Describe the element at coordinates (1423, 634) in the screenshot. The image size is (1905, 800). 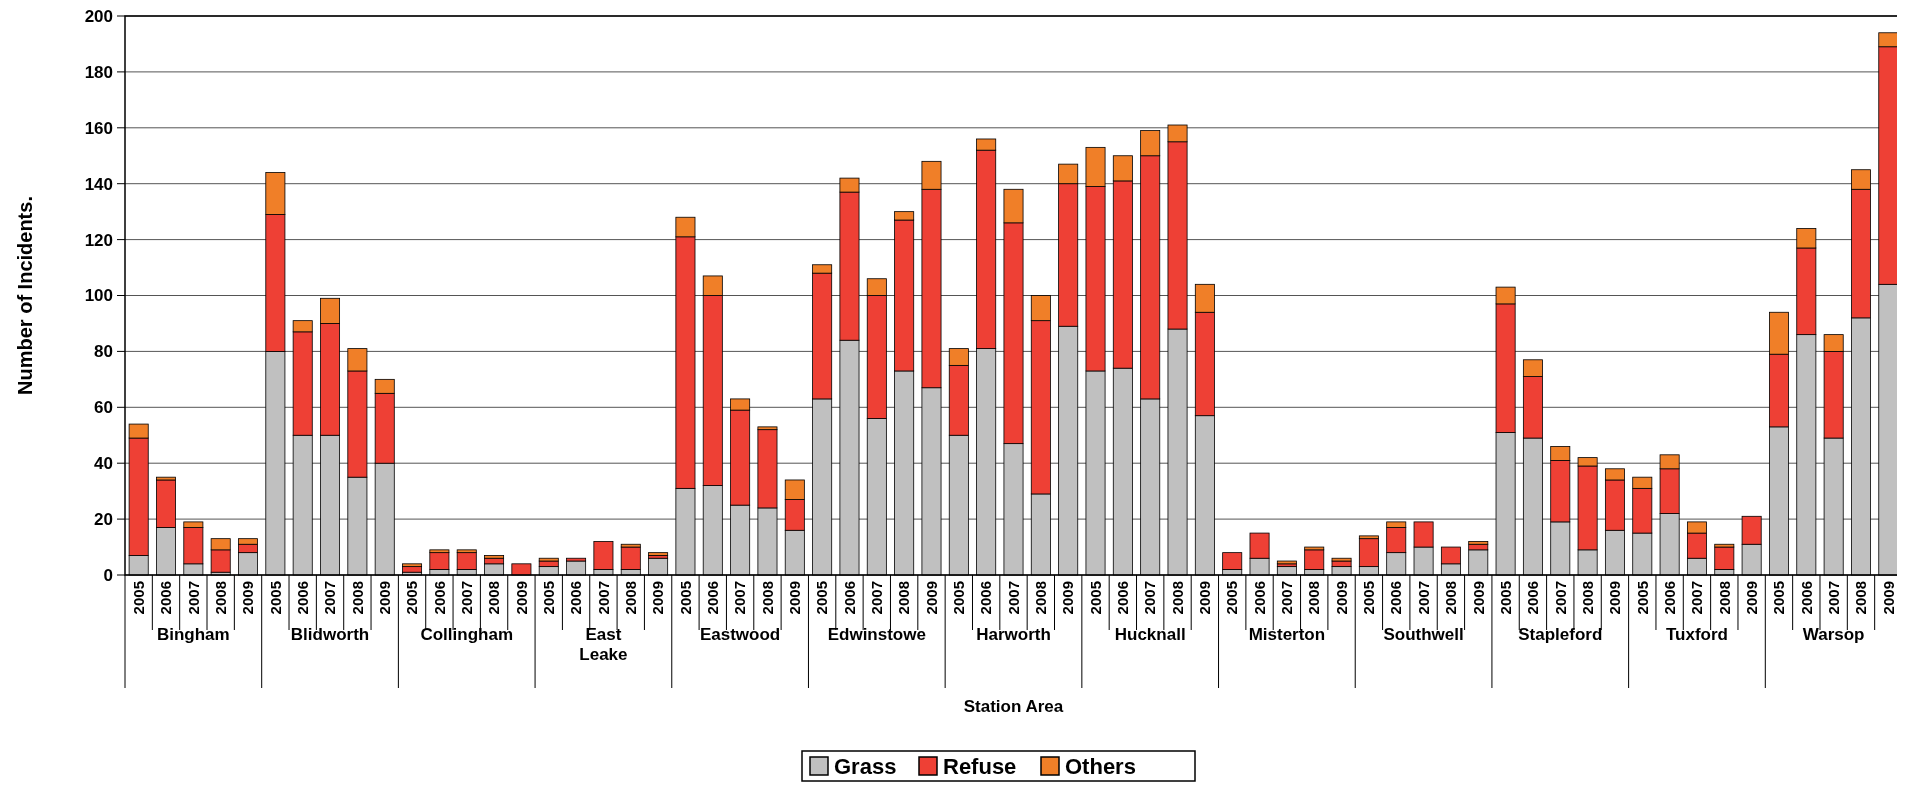
I see `text: Southwell` at that location.